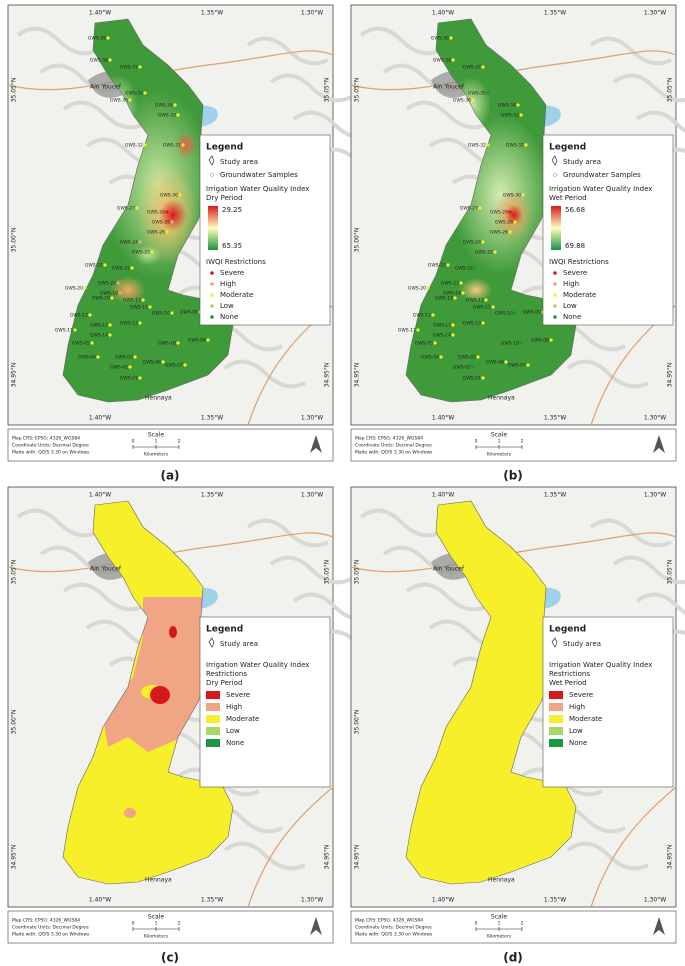  What do you see at coordinates (242, 719) in the screenshot?
I see `legend-item: Moderate` at bounding box center [242, 719].